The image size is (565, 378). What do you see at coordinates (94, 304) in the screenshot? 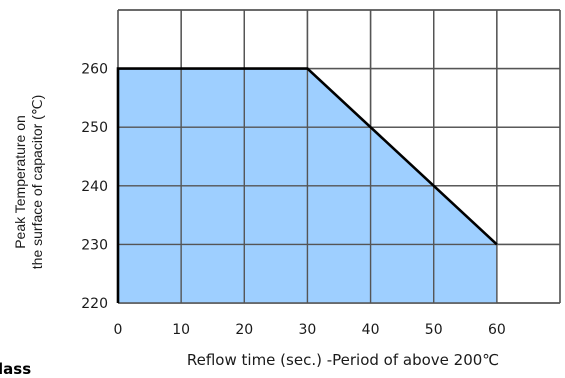
I see `y-tick-label: 220` at bounding box center [94, 304].